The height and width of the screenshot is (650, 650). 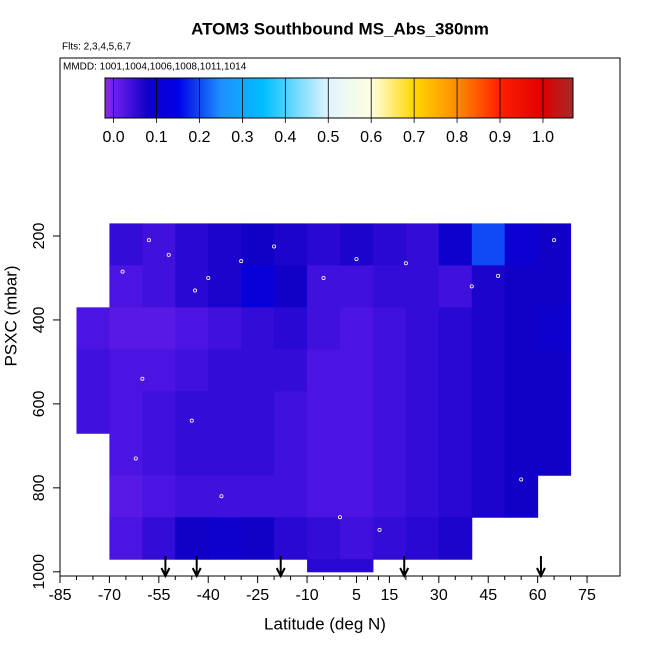 I want to click on y-tick-label: 400, so click(x=39, y=319).